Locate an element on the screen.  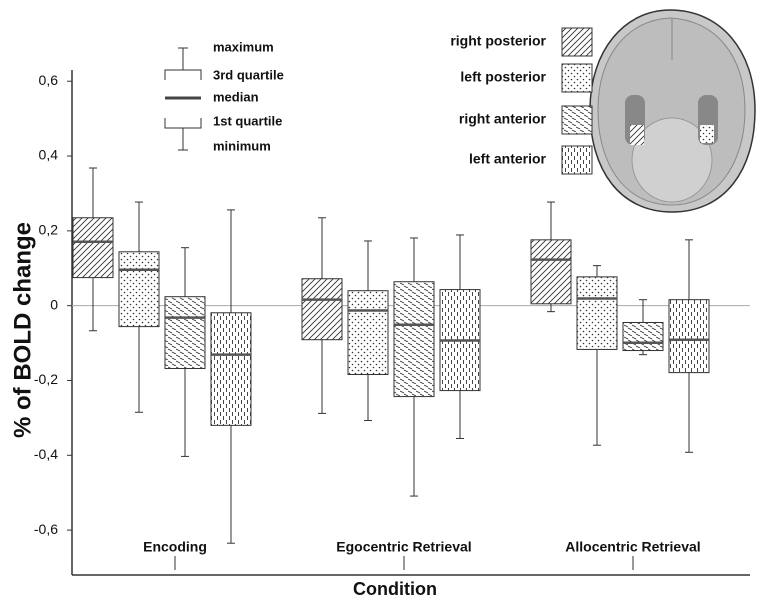
y-axis-label: % of BOLD change is located at coordinates (22, 330).